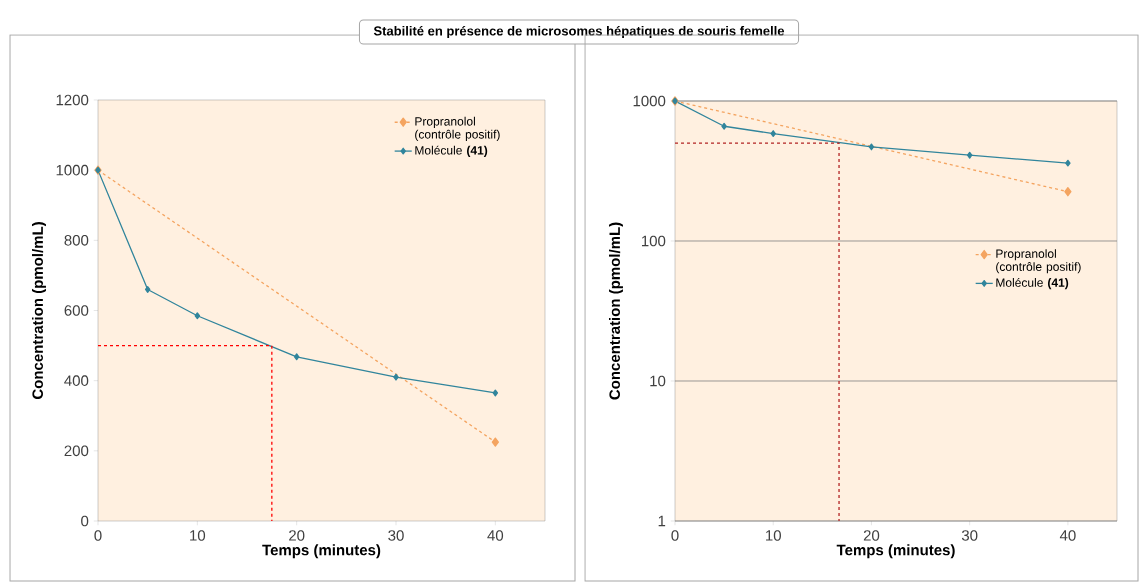 The width and height of the screenshot is (1142, 582). I want to click on y-tick-label: 0, so click(85, 521).